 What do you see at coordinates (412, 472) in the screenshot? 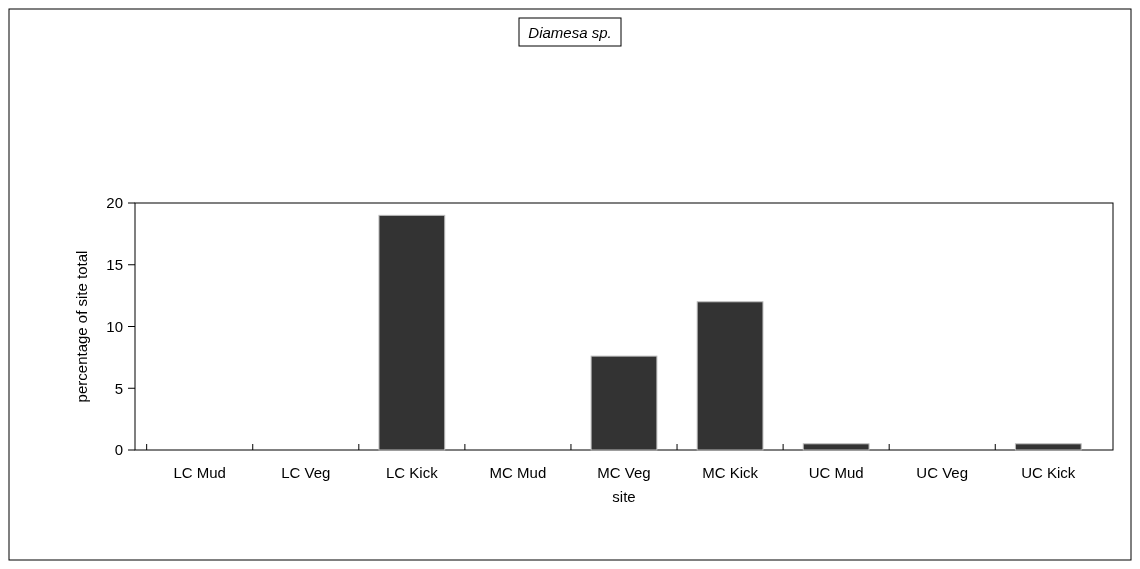
I see `x-tick-label: LC Kick` at bounding box center [412, 472].